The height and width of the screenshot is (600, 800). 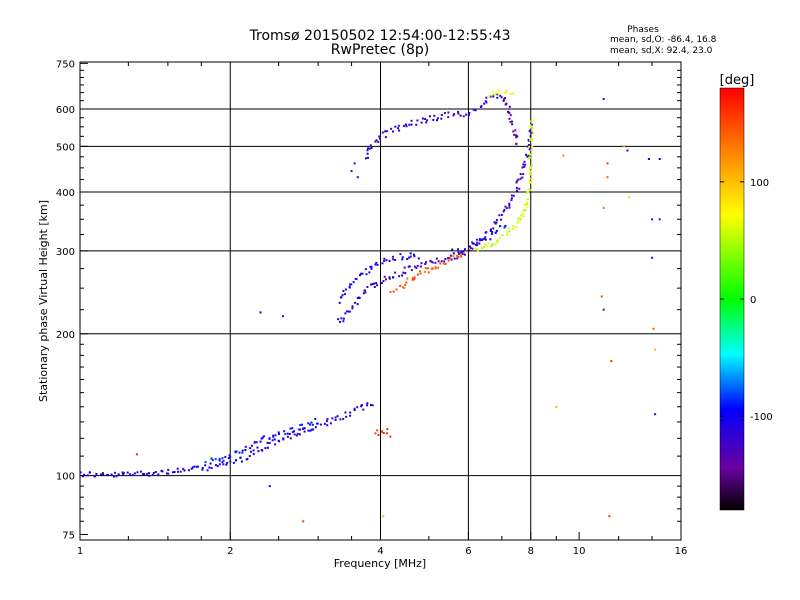 What do you see at coordinates (43, 301) in the screenshot?
I see `y-axis-label: Stationary phase Virtual Height [km]` at bounding box center [43, 301].